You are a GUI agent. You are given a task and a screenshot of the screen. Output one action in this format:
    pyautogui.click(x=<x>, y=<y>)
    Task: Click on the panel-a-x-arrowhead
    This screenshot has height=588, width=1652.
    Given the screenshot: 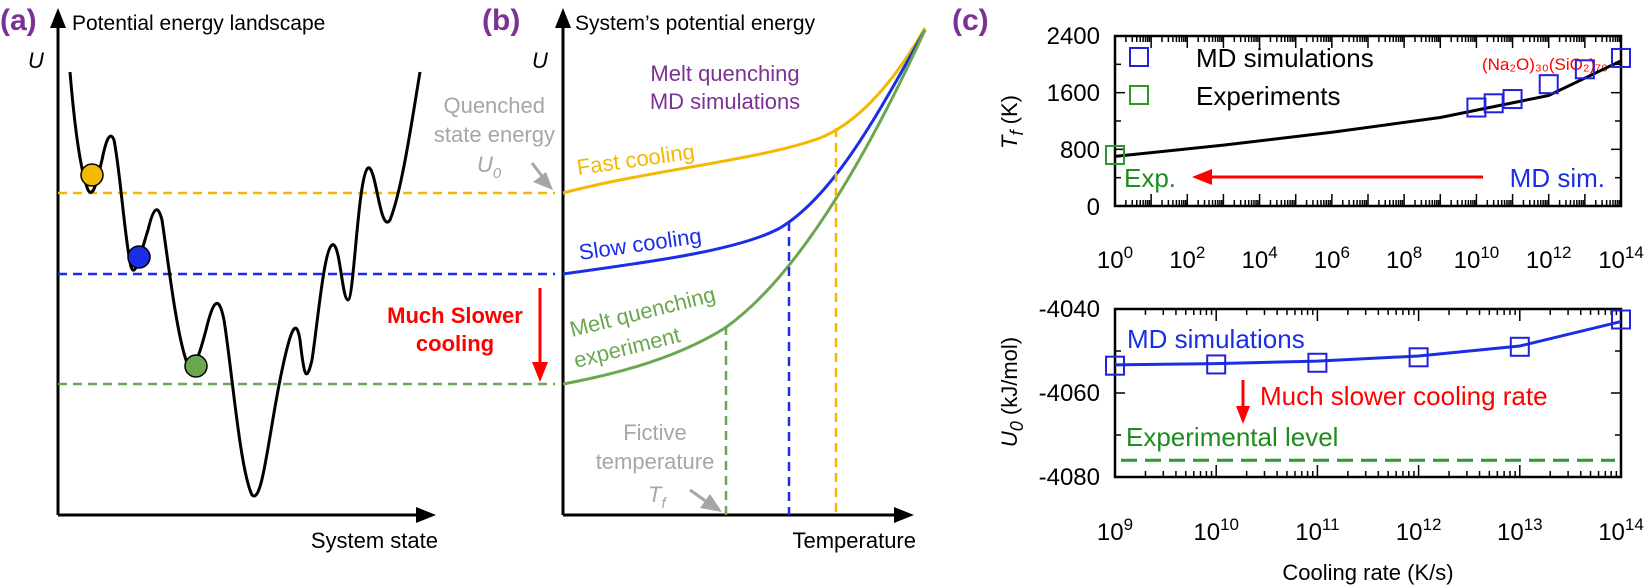 What is the action you would take?
    pyautogui.click(x=426, y=515)
    